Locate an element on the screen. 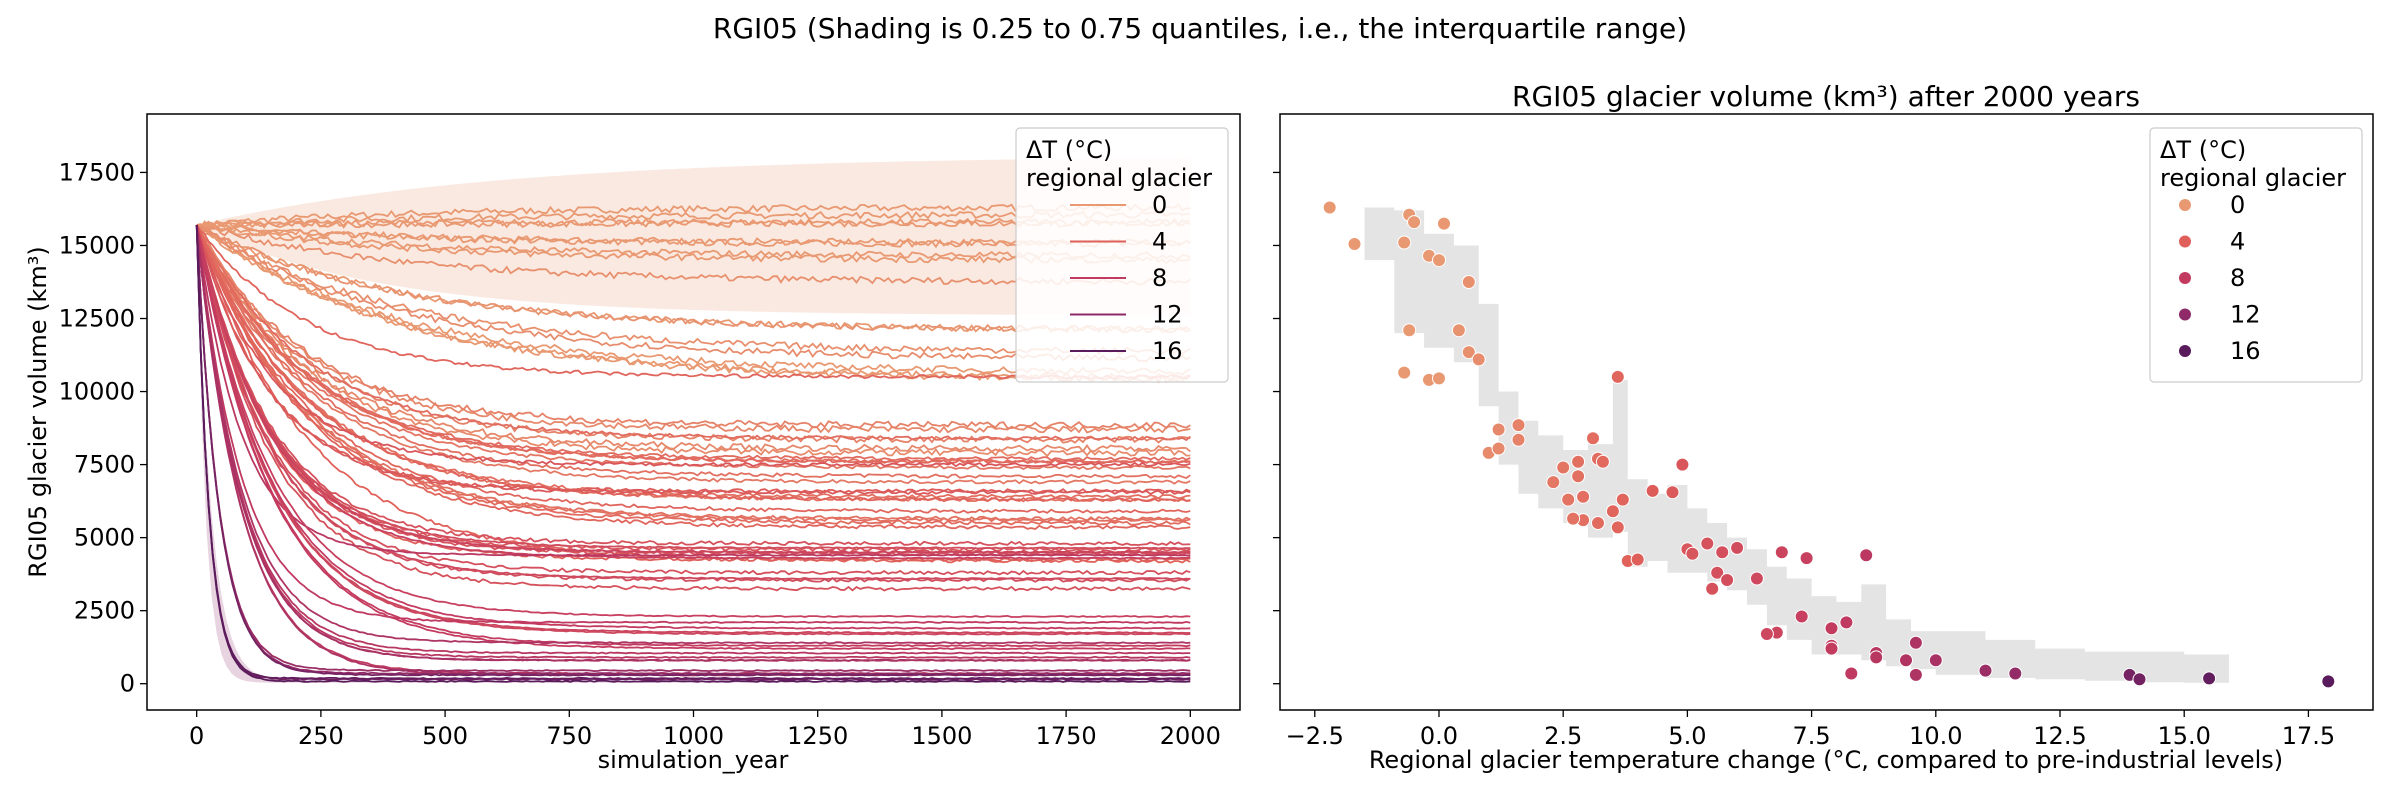 The height and width of the screenshot is (800, 2400). x-tick-label: 7.5 is located at coordinates (1812, 736).